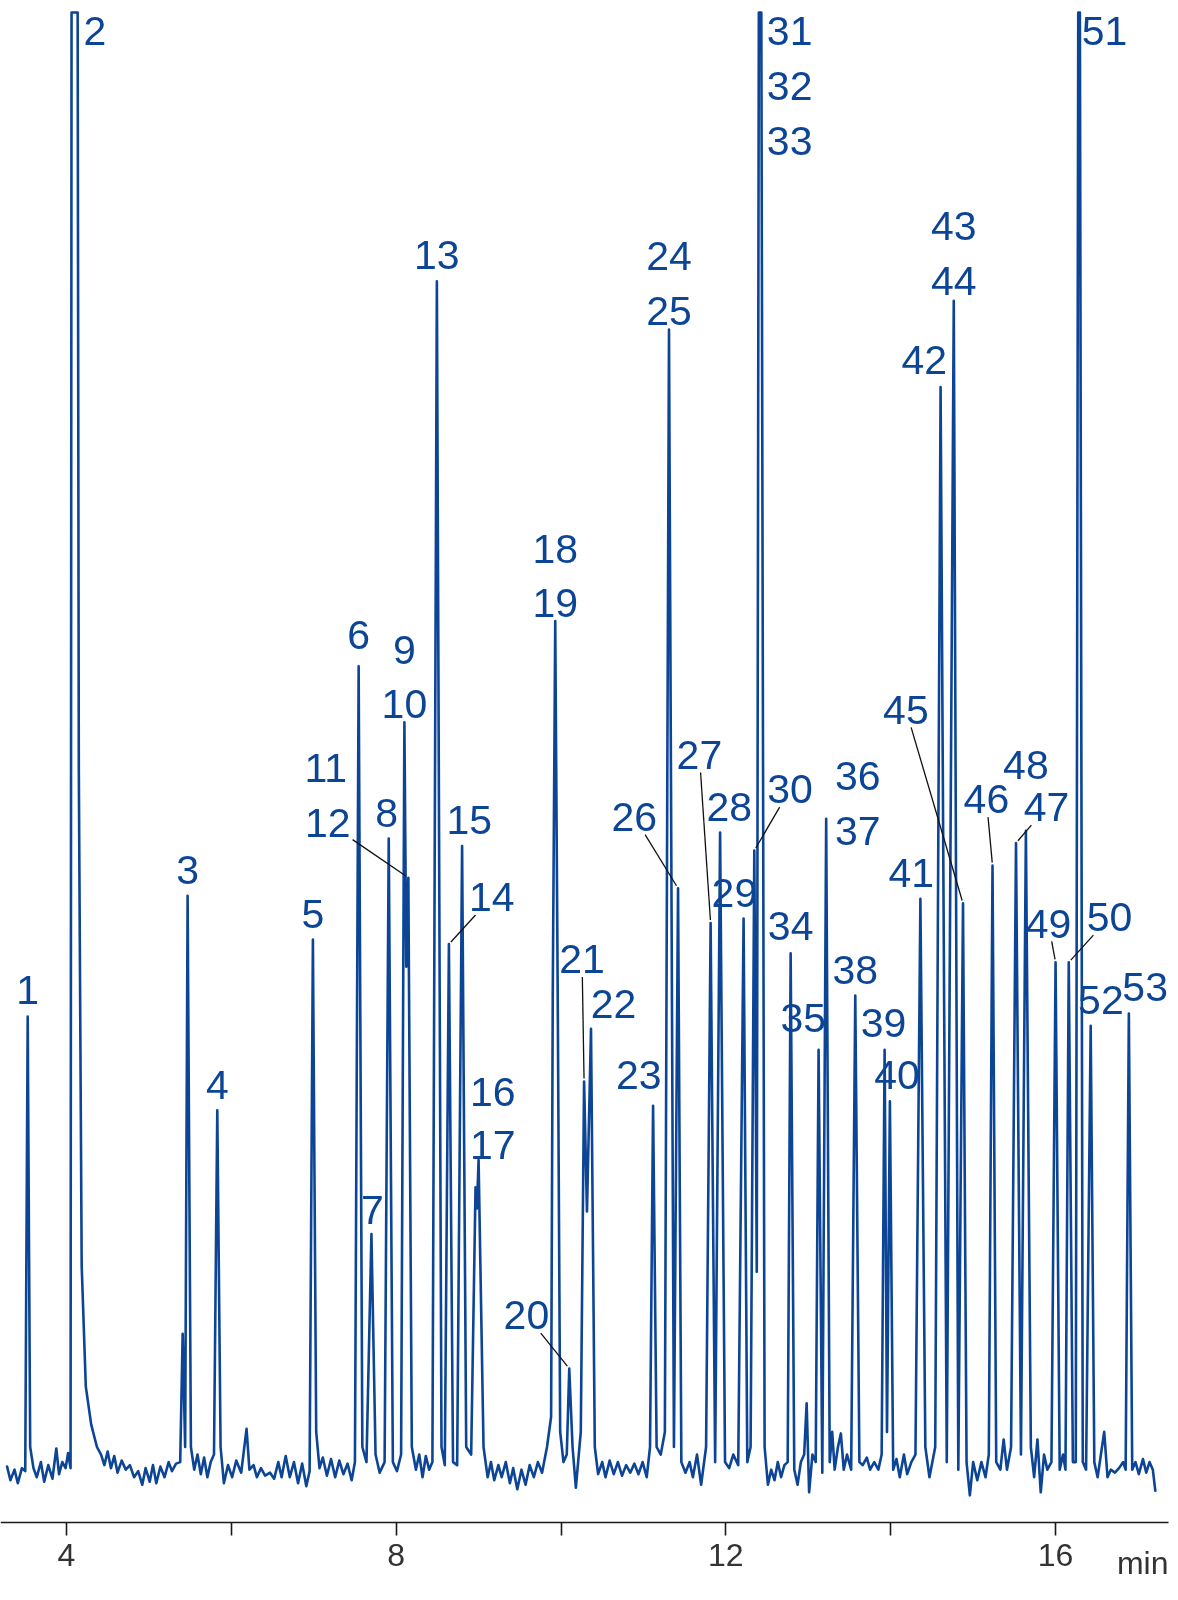  Describe the element at coordinates (359, 634) in the screenshot. I see `annotation: 6` at that location.